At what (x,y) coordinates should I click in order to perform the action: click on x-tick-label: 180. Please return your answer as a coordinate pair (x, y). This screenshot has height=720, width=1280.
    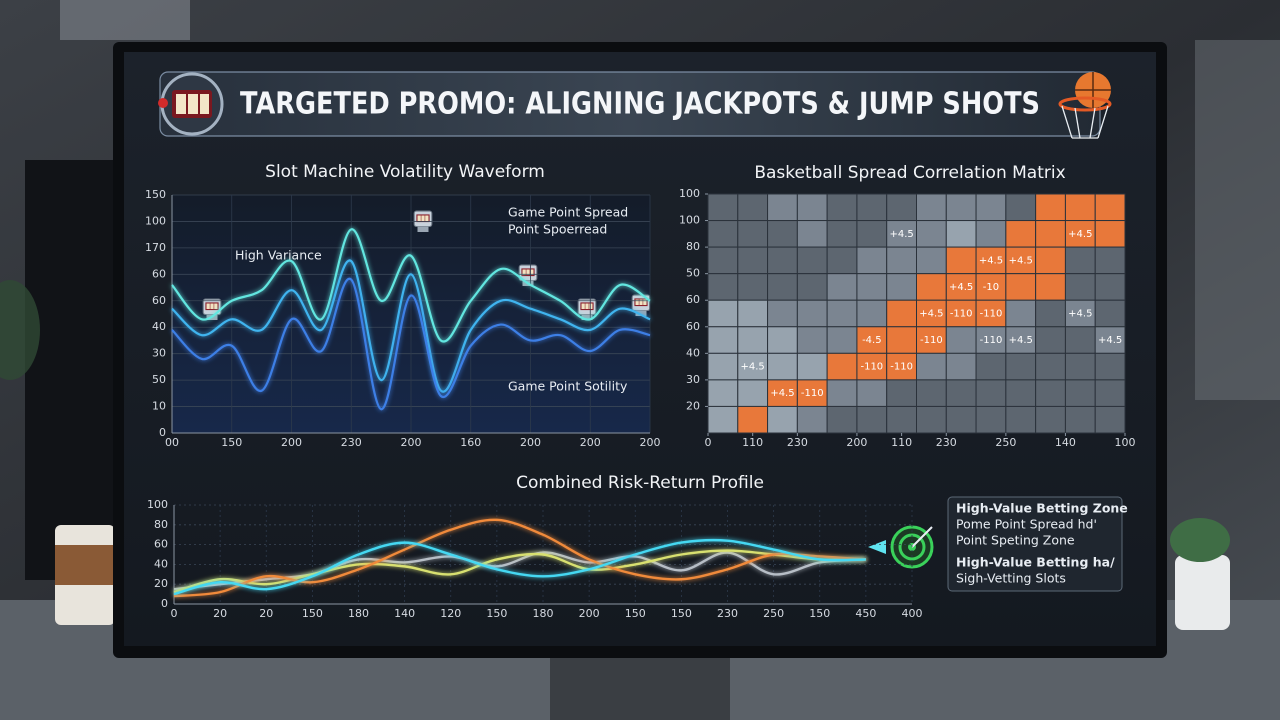
    Looking at the image, I should click on (543, 613).